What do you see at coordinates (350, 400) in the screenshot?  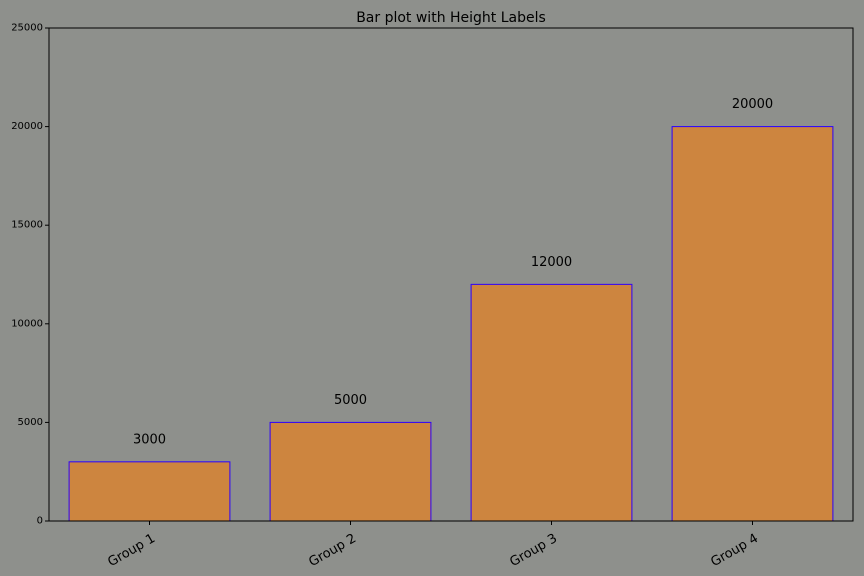 I see `bar-value-label-2: 5000` at bounding box center [350, 400].